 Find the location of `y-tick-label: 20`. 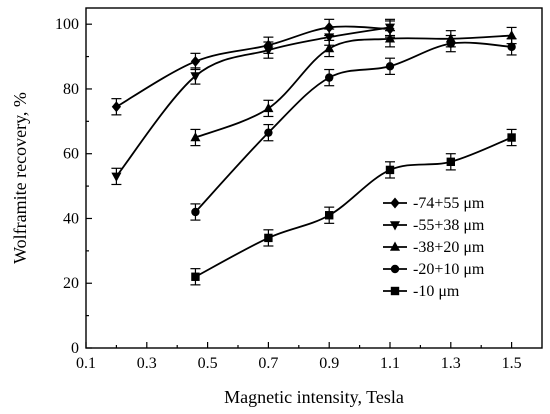

y-tick-label: 20 is located at coordinates (71, 283).